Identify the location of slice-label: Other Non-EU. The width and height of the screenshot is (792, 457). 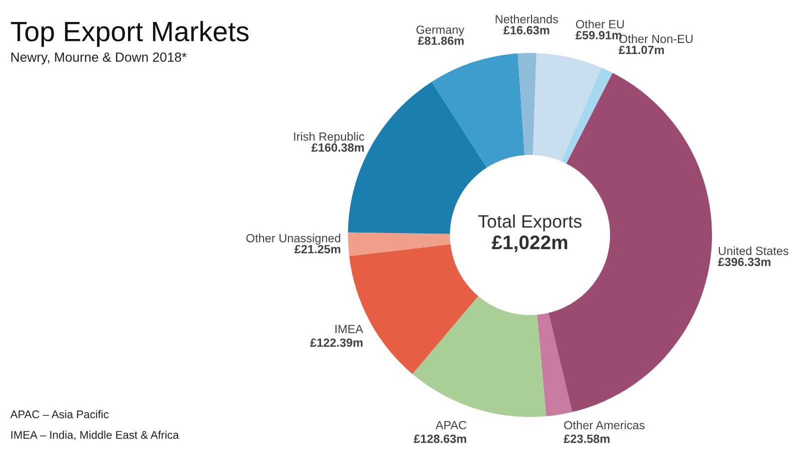
(656, 39).